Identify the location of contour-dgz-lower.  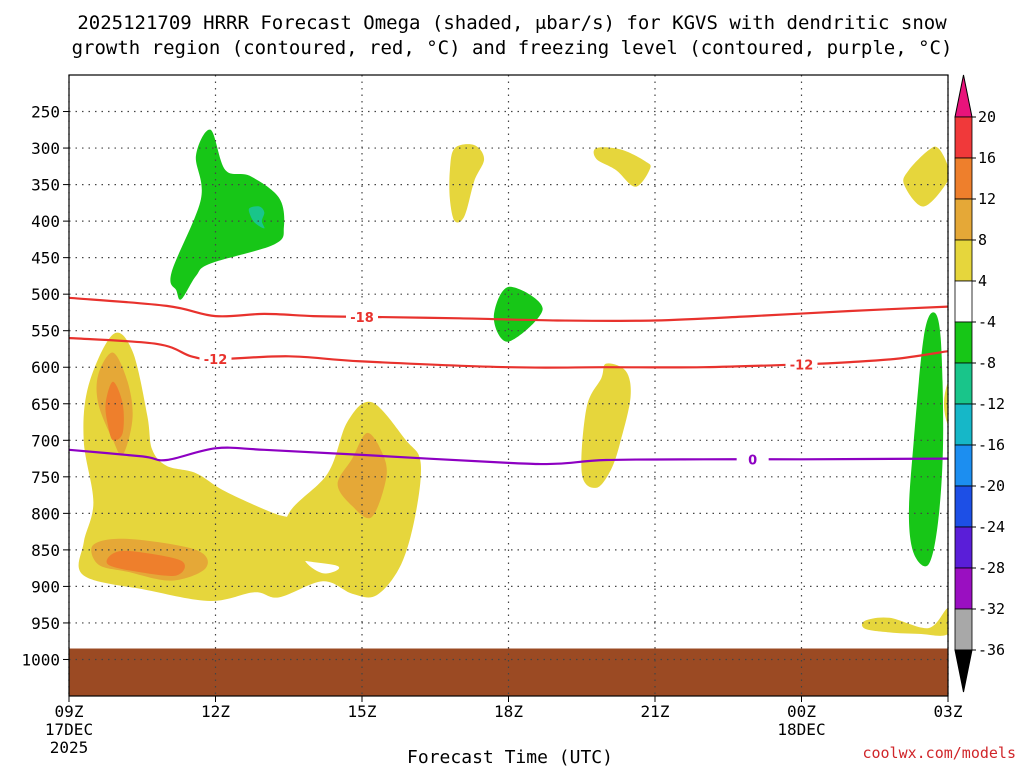
(508, 352).